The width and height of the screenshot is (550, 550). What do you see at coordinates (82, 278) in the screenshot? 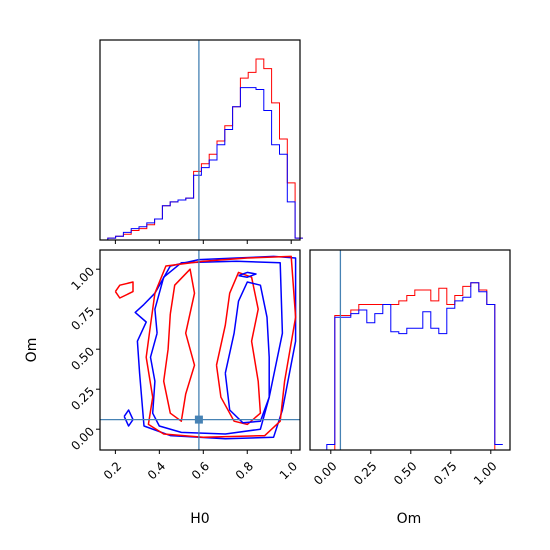
I see `contour-y-tick-label-4: 1.00` at bounding box center [82, 278].